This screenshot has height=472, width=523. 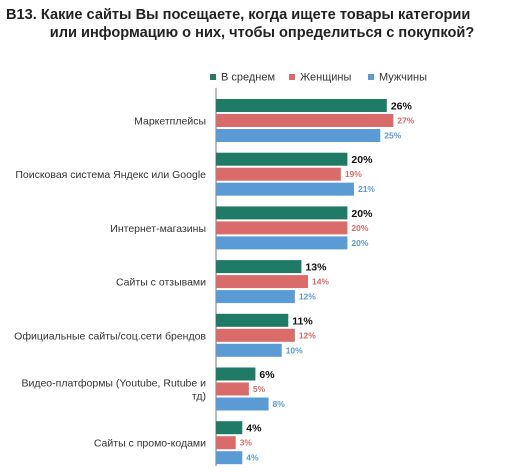 I want to click on data-label-average: 11%, so click(x=302, y=321).